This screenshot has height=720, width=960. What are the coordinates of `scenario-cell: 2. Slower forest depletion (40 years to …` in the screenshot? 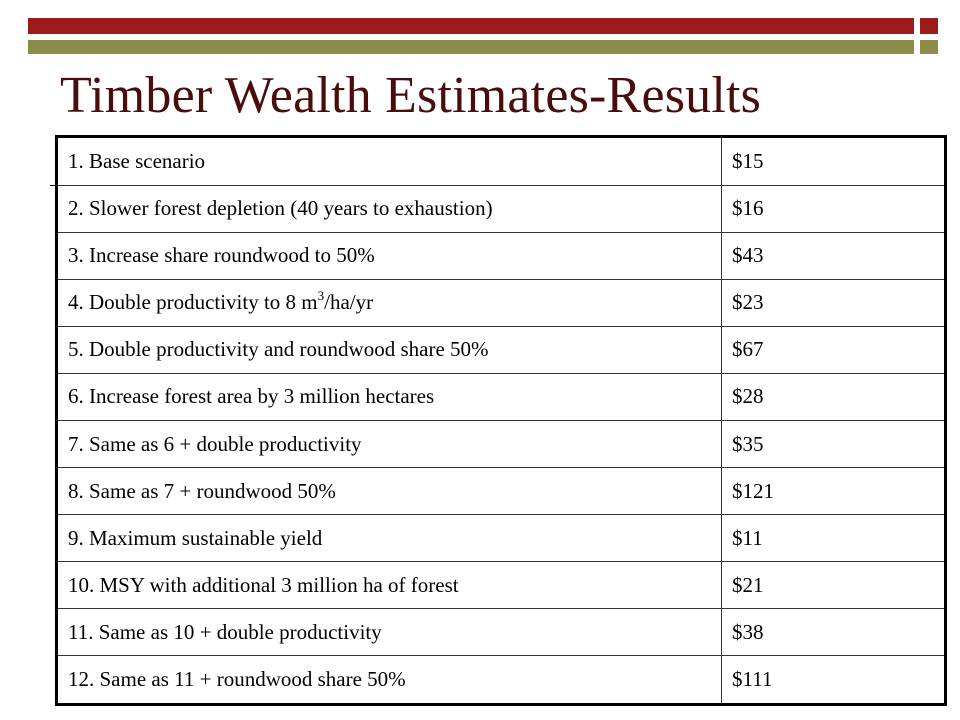 It's located at (388, 208).